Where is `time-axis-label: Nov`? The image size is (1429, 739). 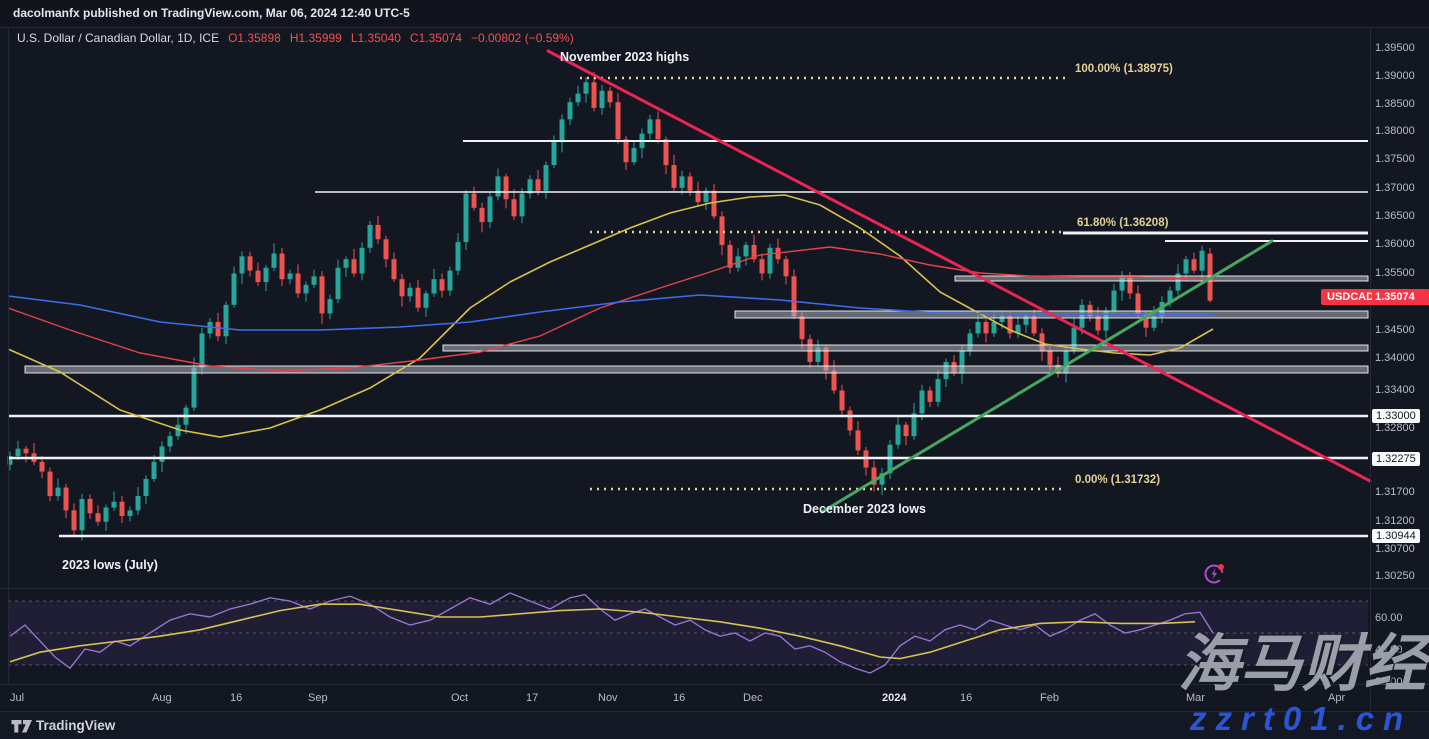
time-axis-label: Nov is located at coordinates (608, 698).